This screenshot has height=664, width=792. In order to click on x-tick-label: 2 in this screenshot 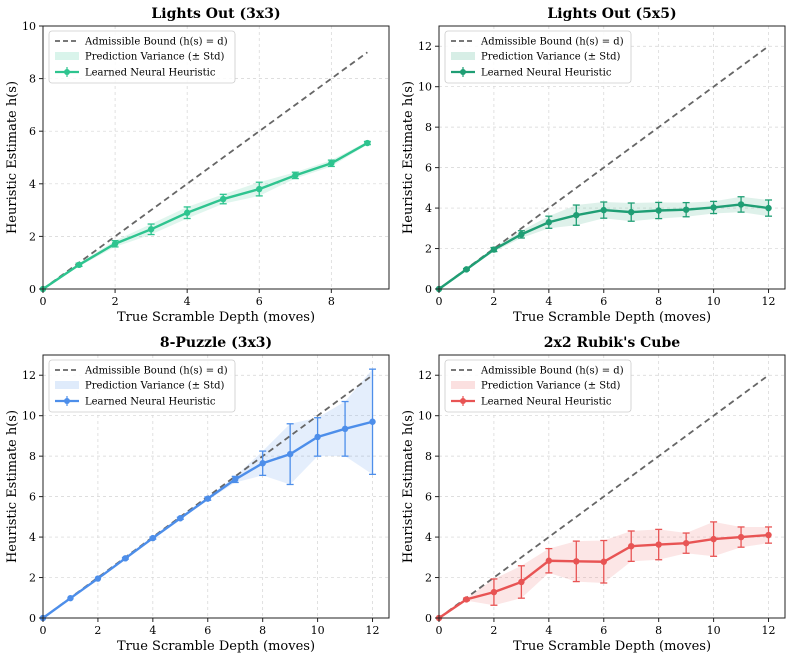, I will do `click(493, 301)`.